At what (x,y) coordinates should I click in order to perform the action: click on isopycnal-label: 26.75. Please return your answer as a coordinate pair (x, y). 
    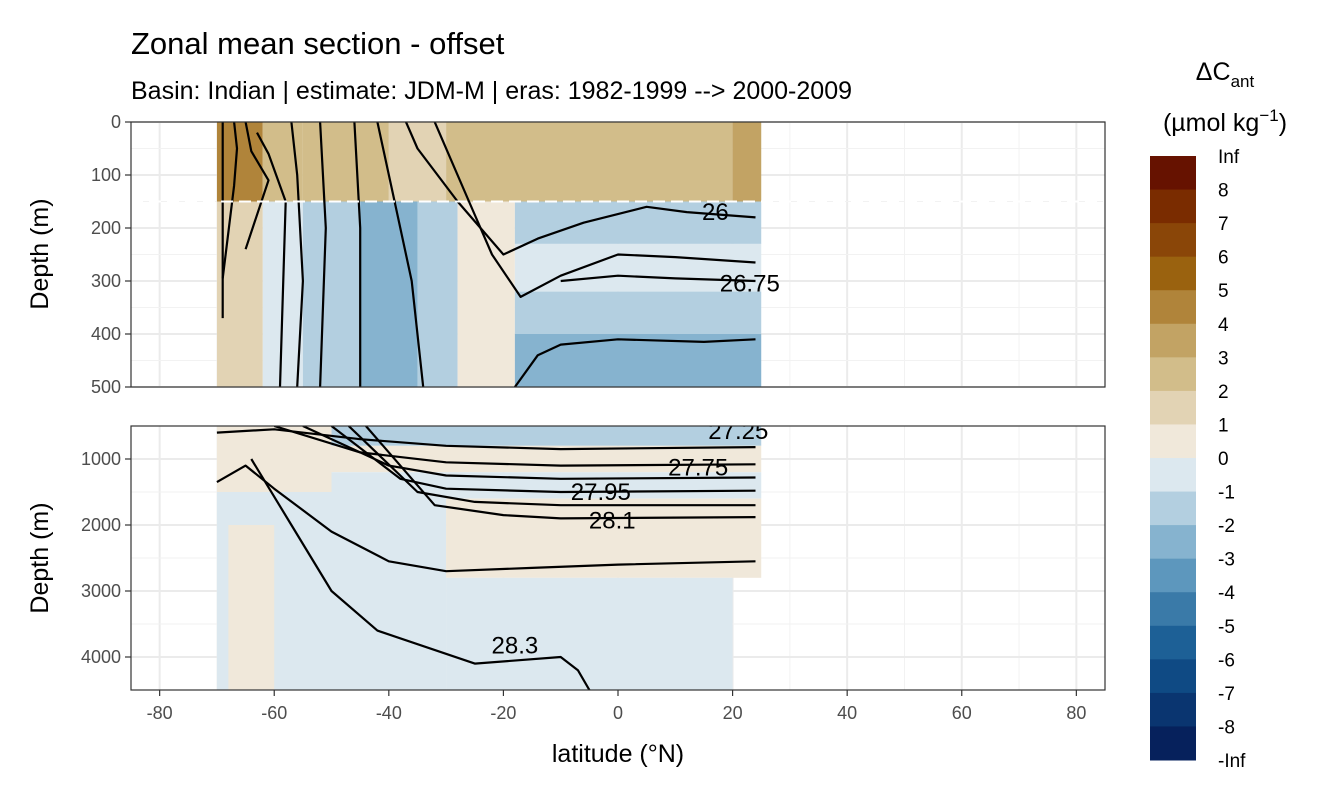
    Looking at the image, I should click on (750, 284).